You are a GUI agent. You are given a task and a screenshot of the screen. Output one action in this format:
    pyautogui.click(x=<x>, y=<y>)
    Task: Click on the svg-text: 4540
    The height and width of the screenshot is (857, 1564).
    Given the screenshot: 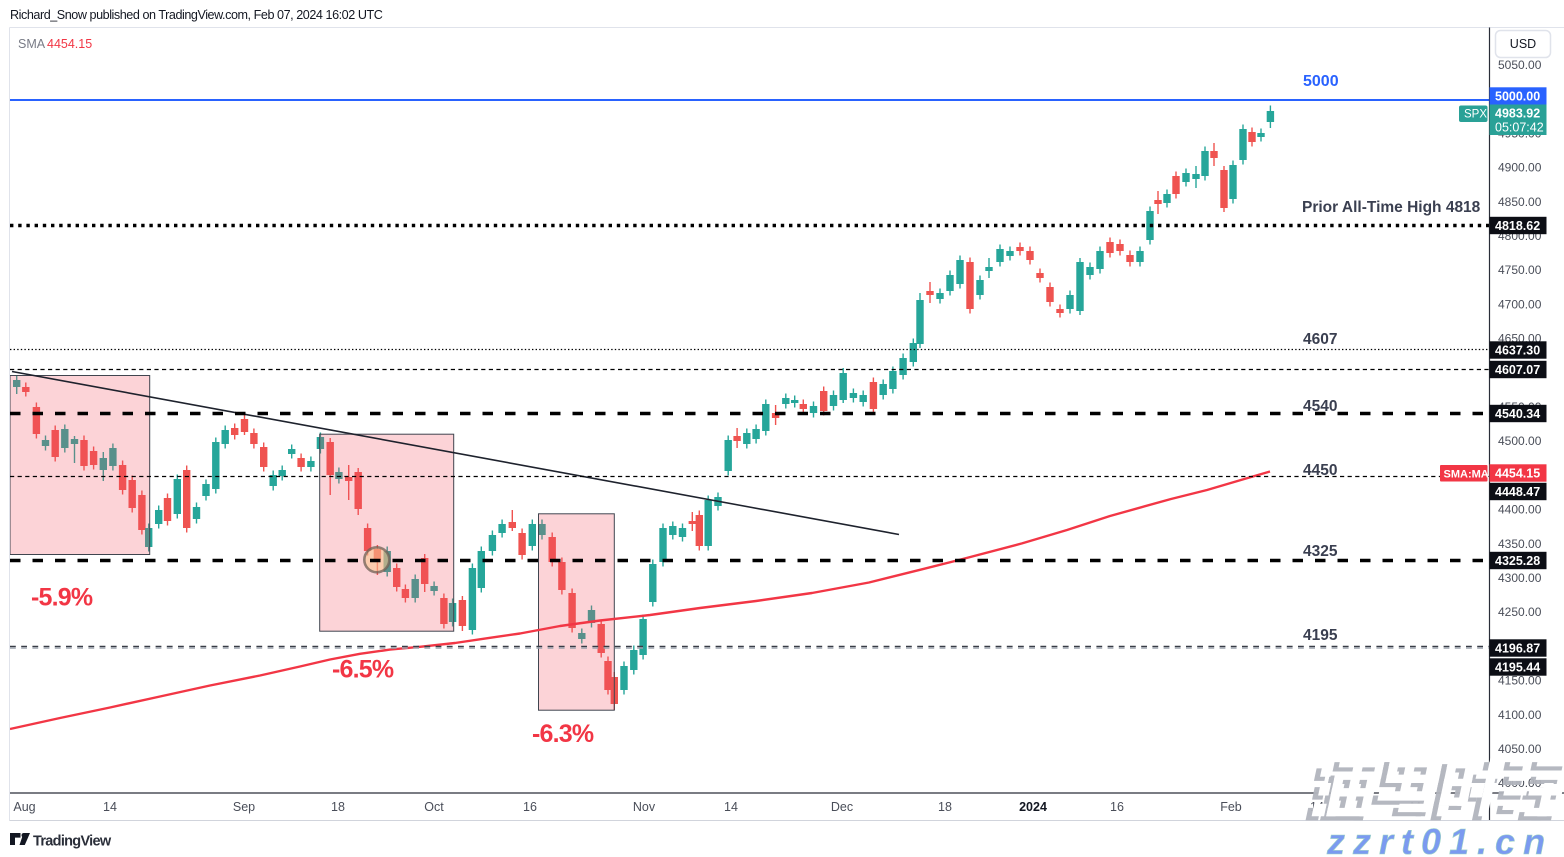 What is the action you would take?
    pyautogui.click(x=1320, y=406)
    